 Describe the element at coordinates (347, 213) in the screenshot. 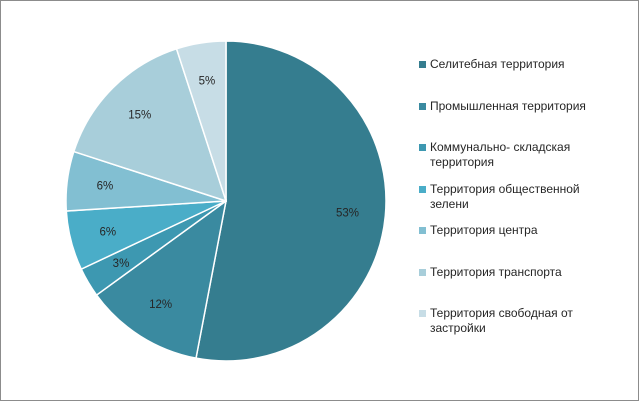

I see `data-label-1: 53%` at that location.